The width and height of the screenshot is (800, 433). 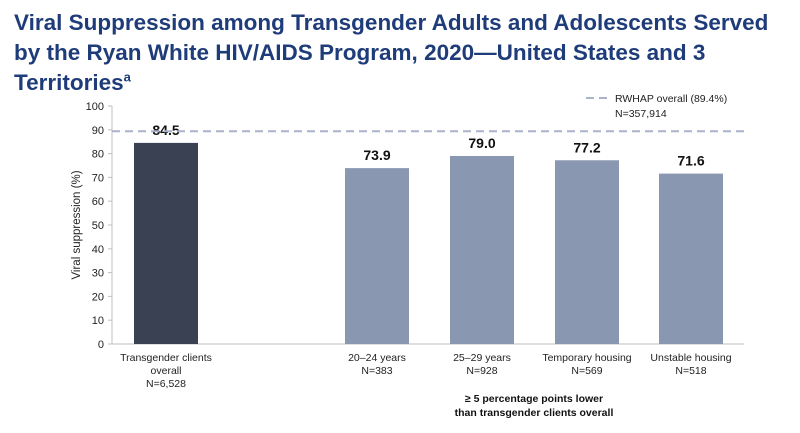 What do you see at coordinates (165, 130) in the screenshot?
I see `data-label-1: 84.5` at bounding box center [165, 130].